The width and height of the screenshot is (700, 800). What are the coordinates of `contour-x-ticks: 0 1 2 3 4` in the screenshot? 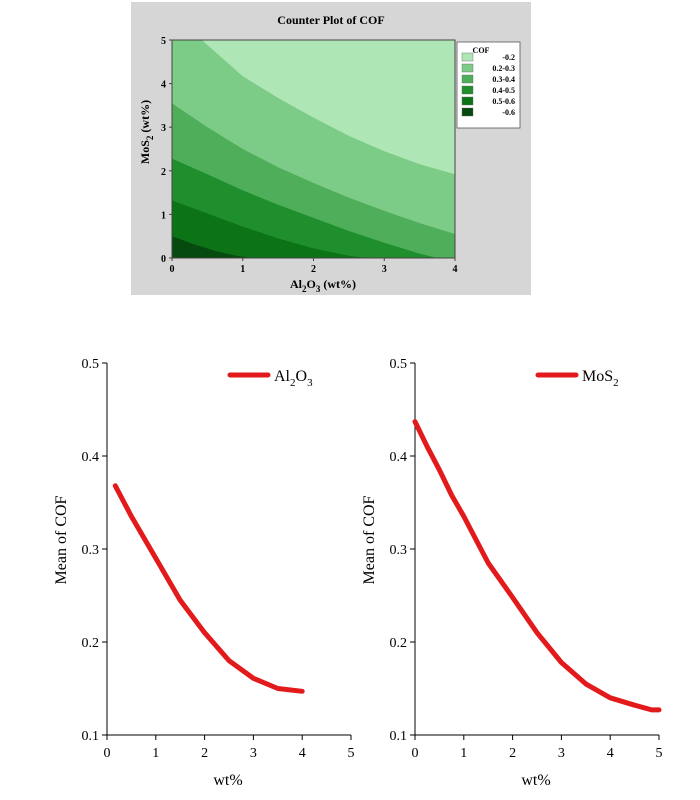 It's located at (314, 266).